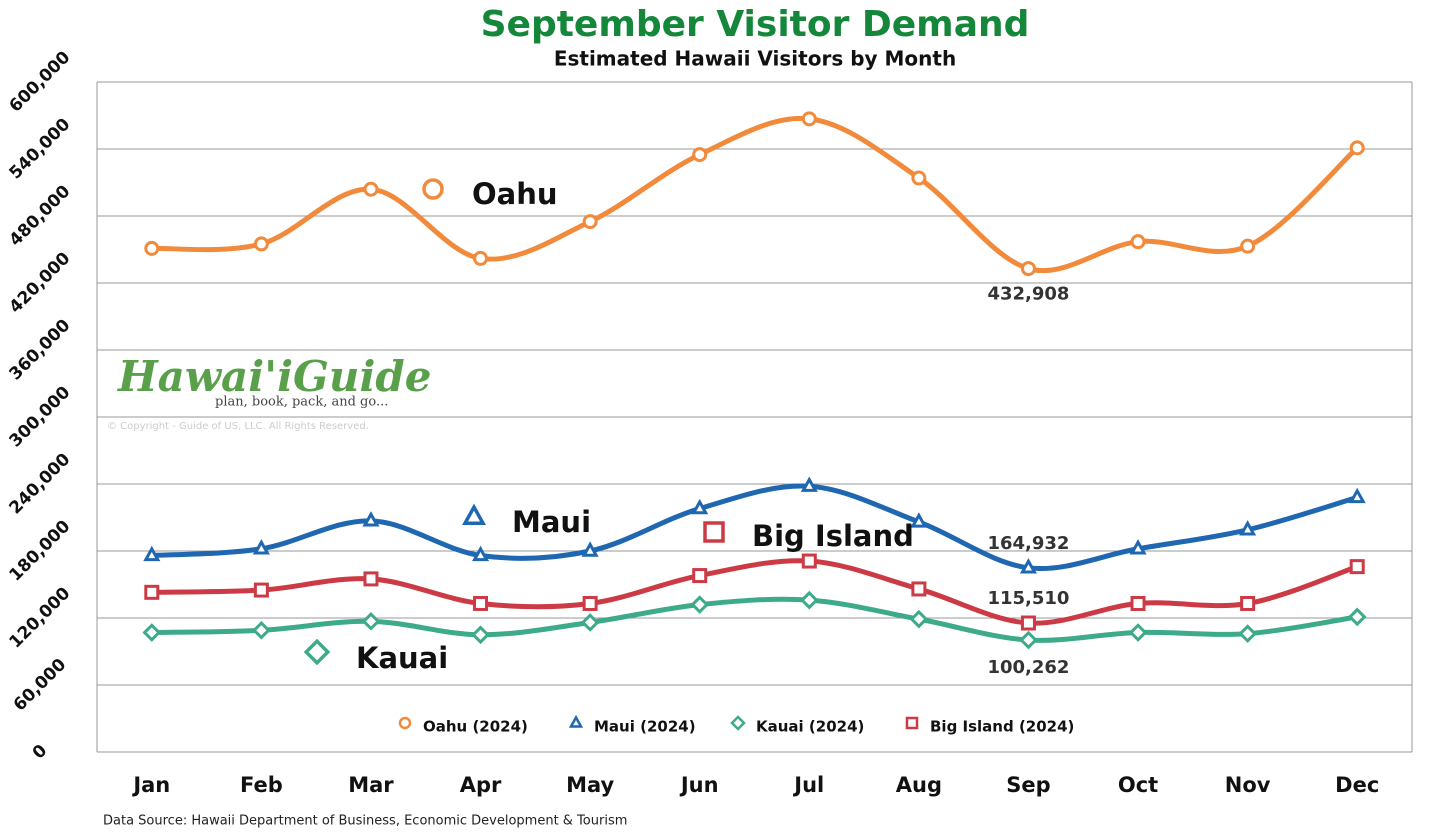 This screenshot has height=835, width=1432. Describe the element at coordinates (1357, 785) in the screenshot. I see `x-tick-label: Dec` at that location.